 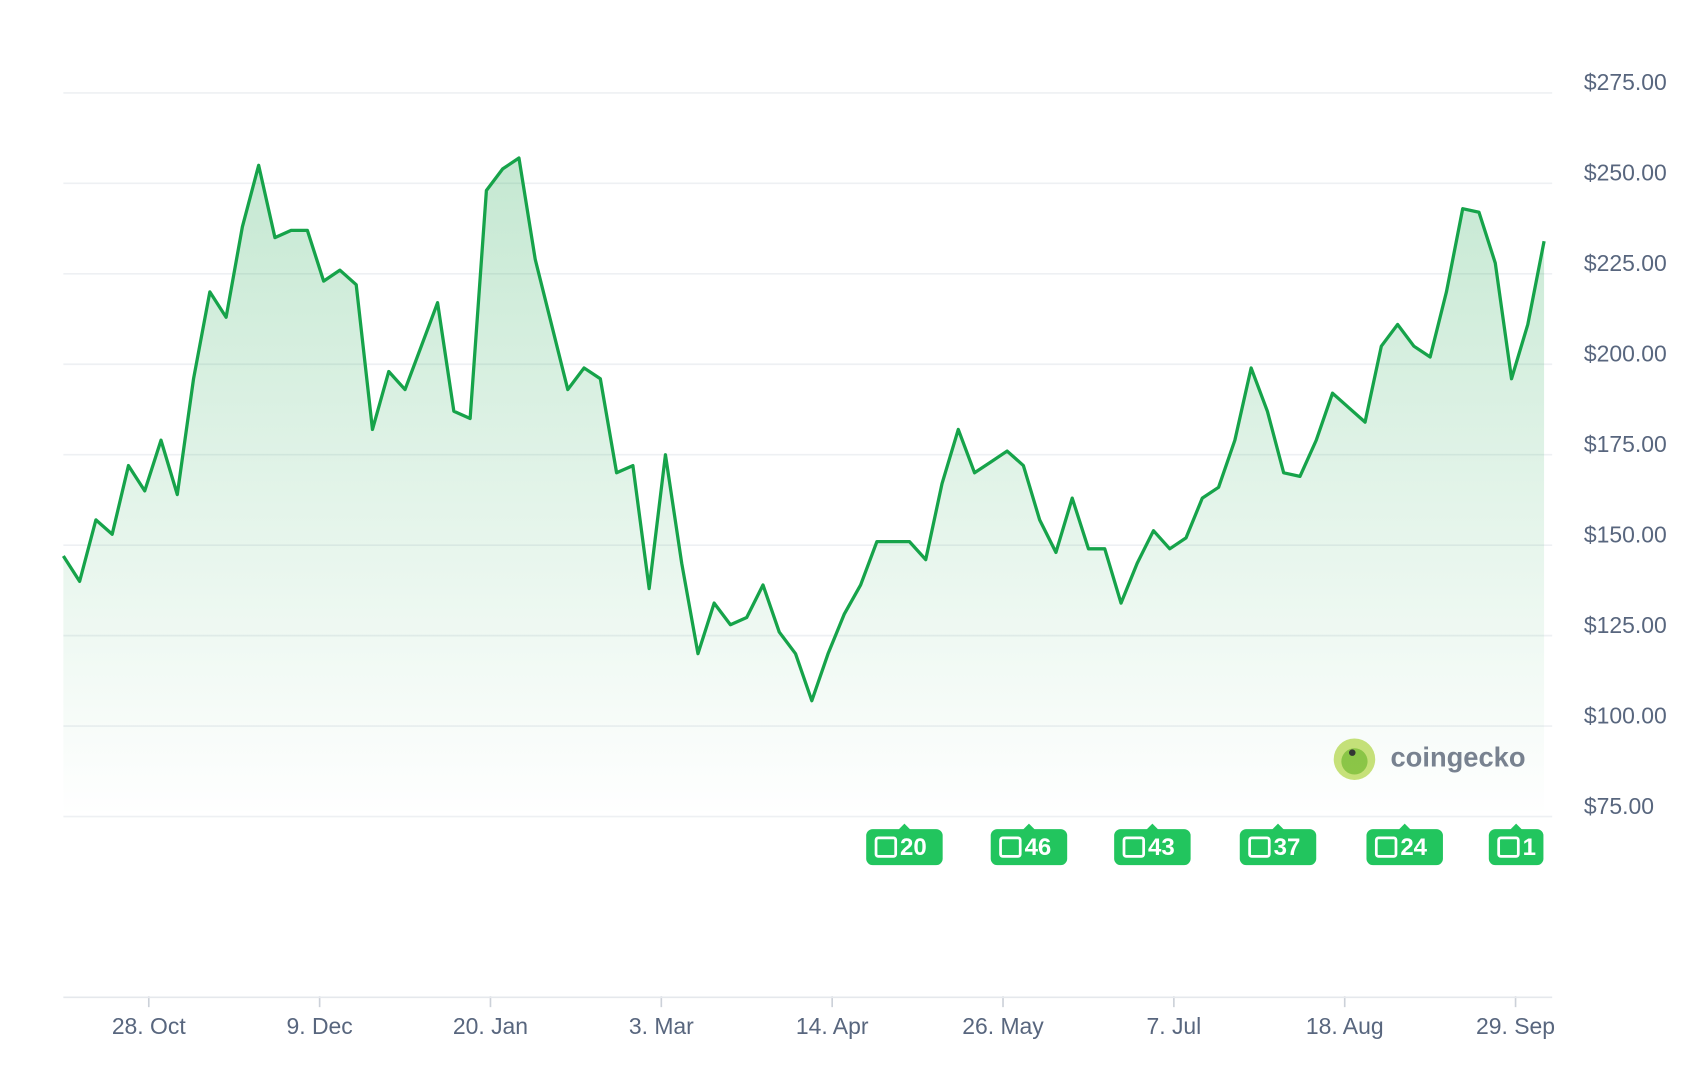 What do you see at coordinates (1003, 1026) in the screenshot?
I see `x-tick-label: 26. May` at bounding box center [1003, 1026].